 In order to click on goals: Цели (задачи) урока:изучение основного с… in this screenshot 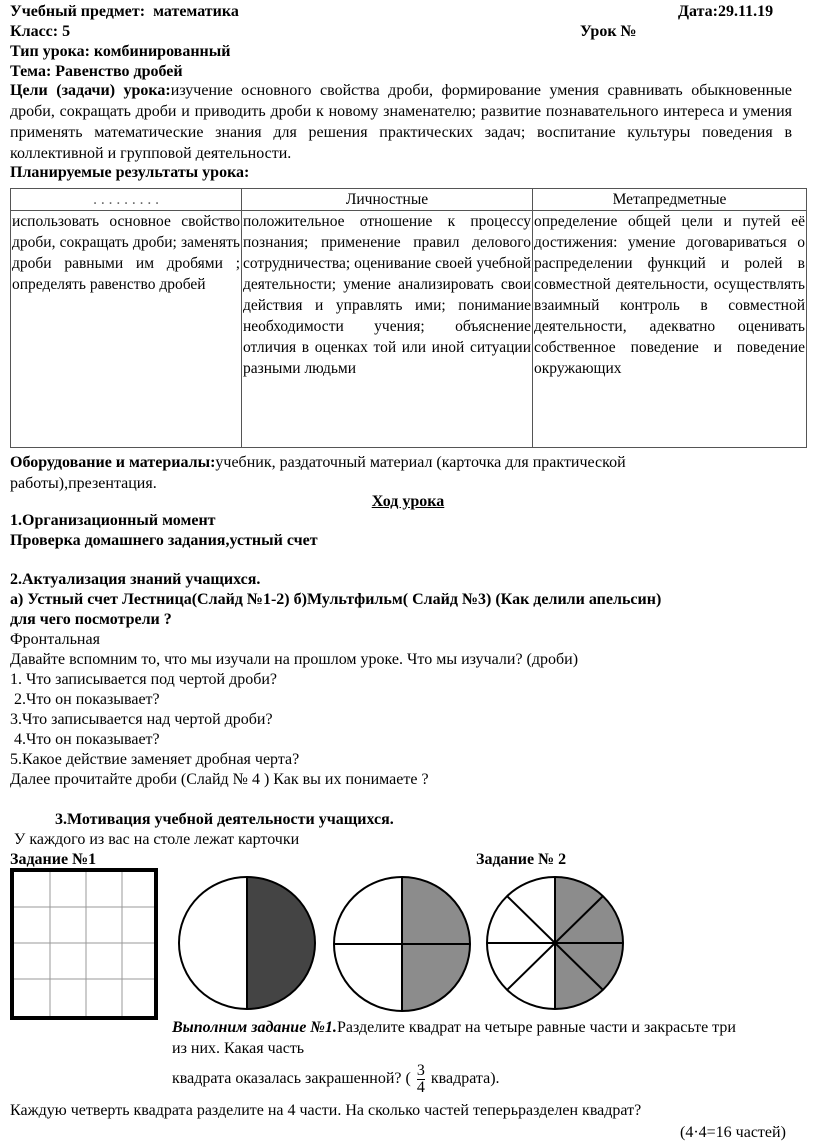, I will do `click(401, 122)`.